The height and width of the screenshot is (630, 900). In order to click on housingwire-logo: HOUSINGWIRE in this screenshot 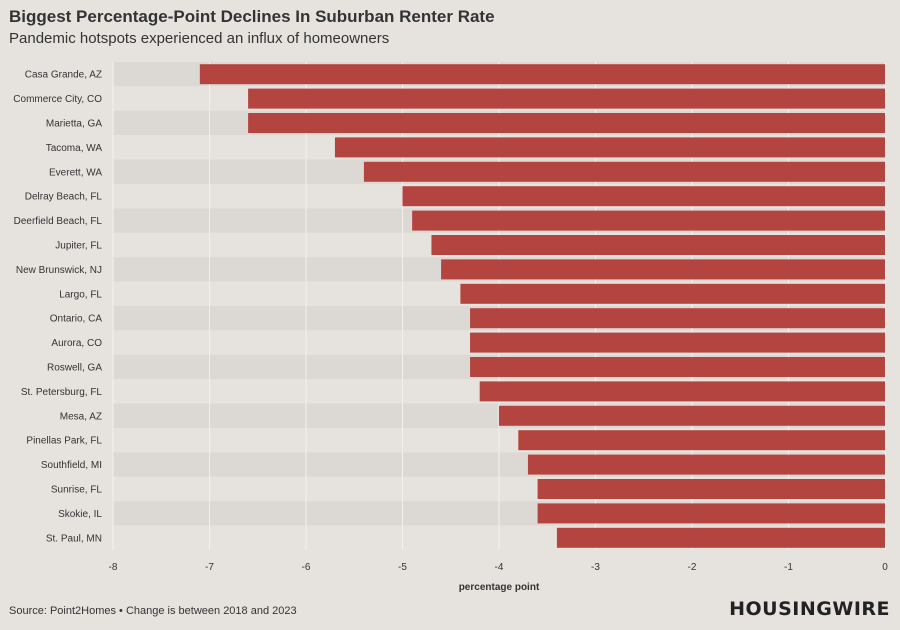, I will do `click(809, 609)`.